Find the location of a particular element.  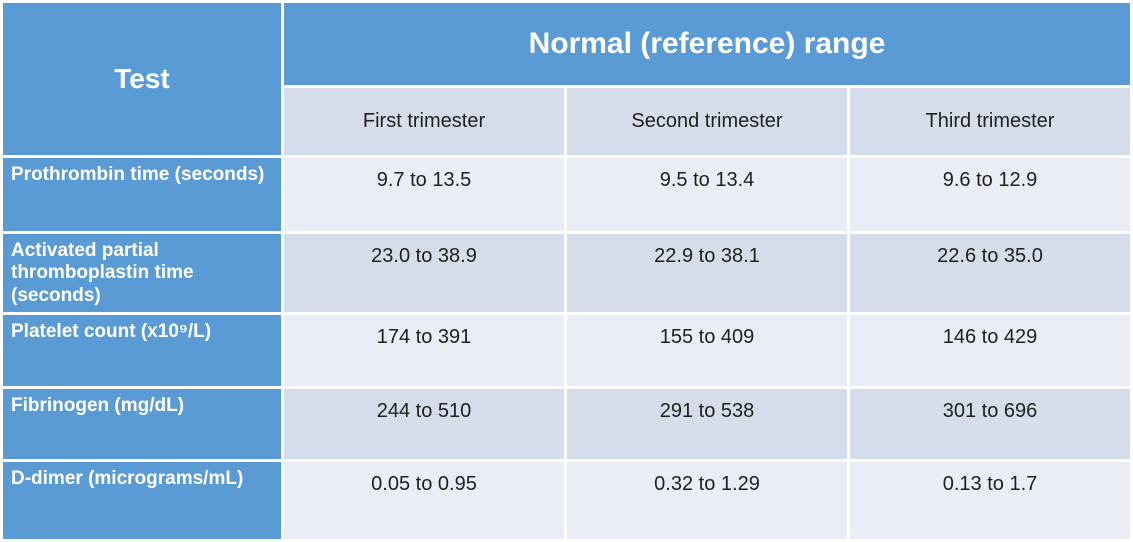

data-cell: 174 to 391 is located at coordinates (424, 350).